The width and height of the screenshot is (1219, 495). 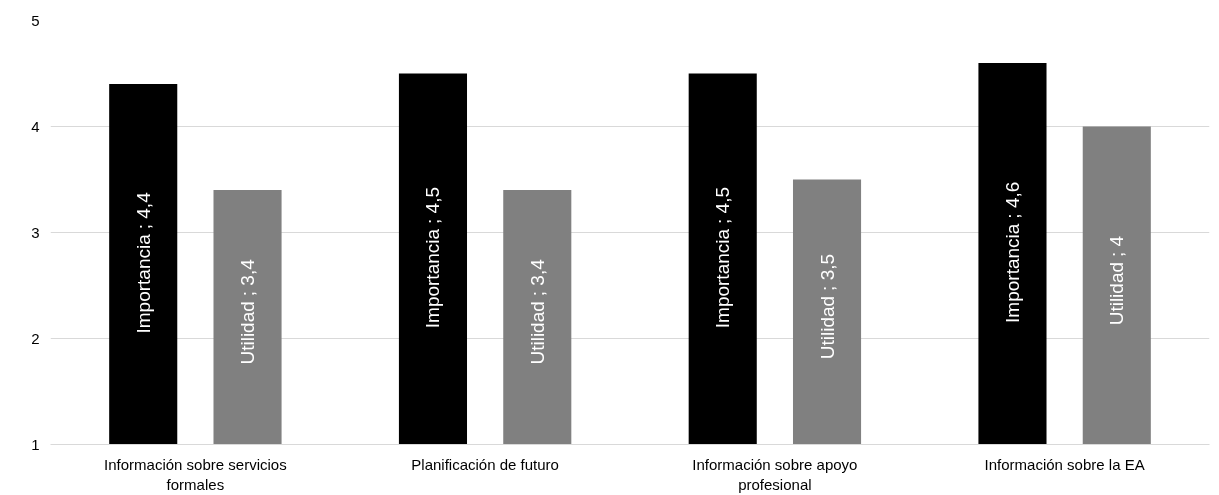 What do you see at coordinates (35, 126) in the screenshot?
I see `y-tick-label: 4` at bounding box center [35, 126].